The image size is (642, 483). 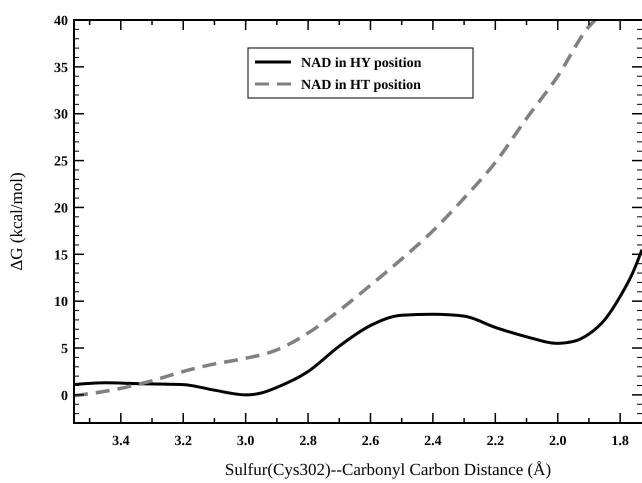 What do you see at coordinates (361, 63) in the screenshot?
I see `legend-label: NAD in HY position` at bounding box center [361, 63].